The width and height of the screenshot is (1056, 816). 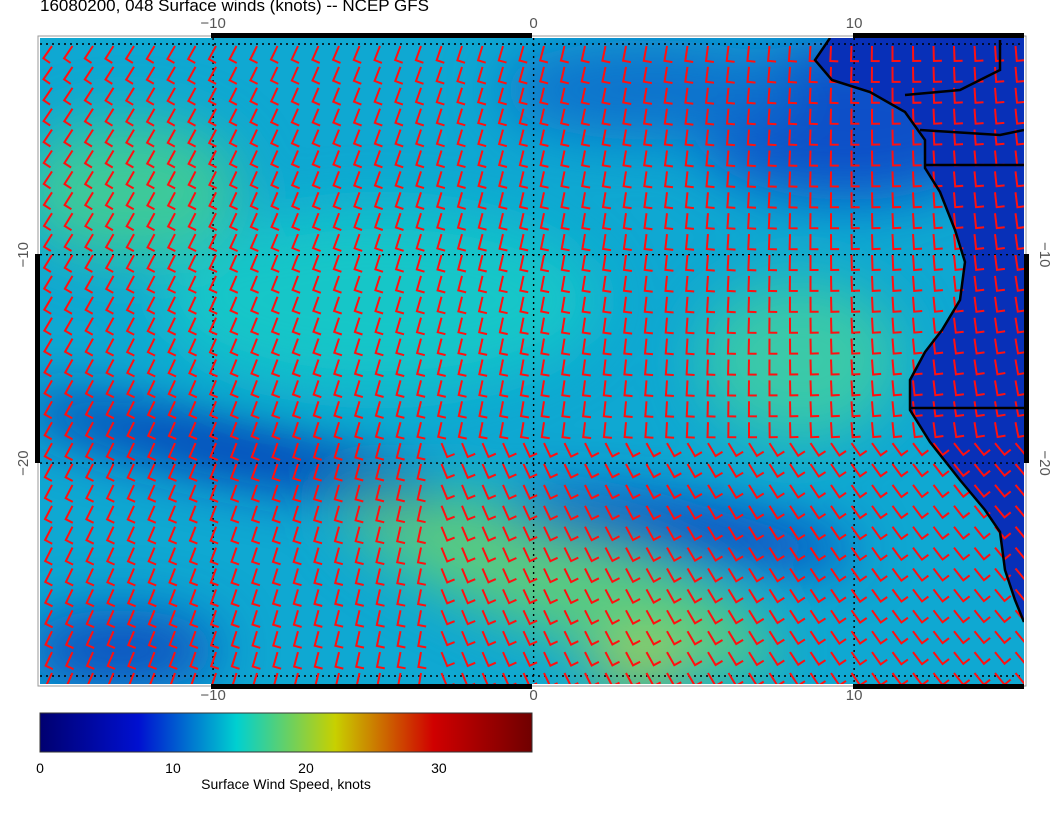 I want to click on frame-bar, so click(x=37, y=358).